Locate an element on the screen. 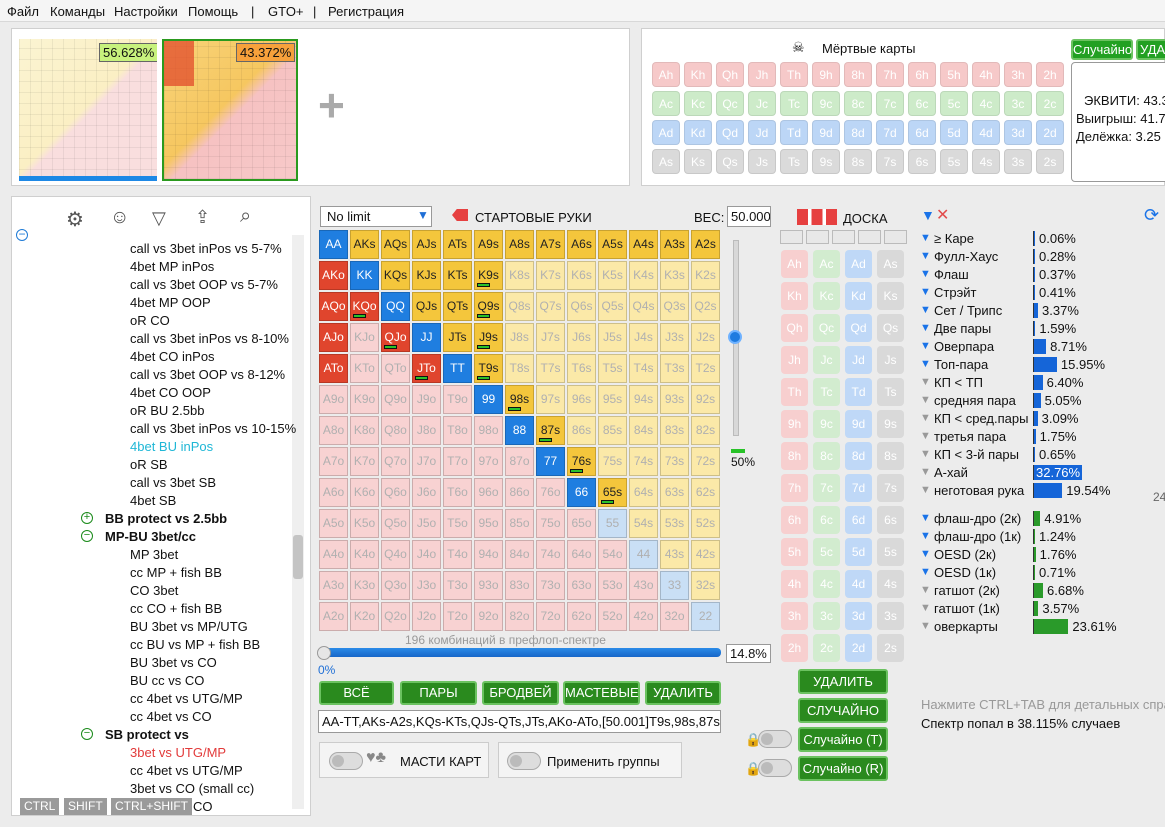  hand-cell-86o: 86o is located at coordinates (519, 492).